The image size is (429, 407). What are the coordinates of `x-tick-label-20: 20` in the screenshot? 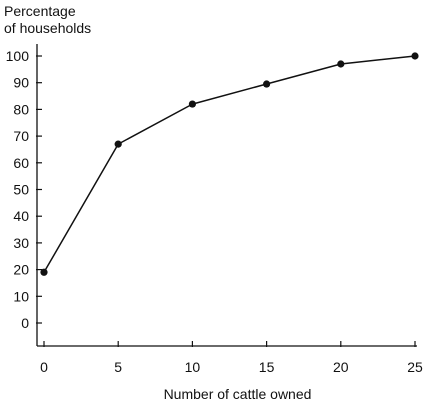 It's located at (341, 367).